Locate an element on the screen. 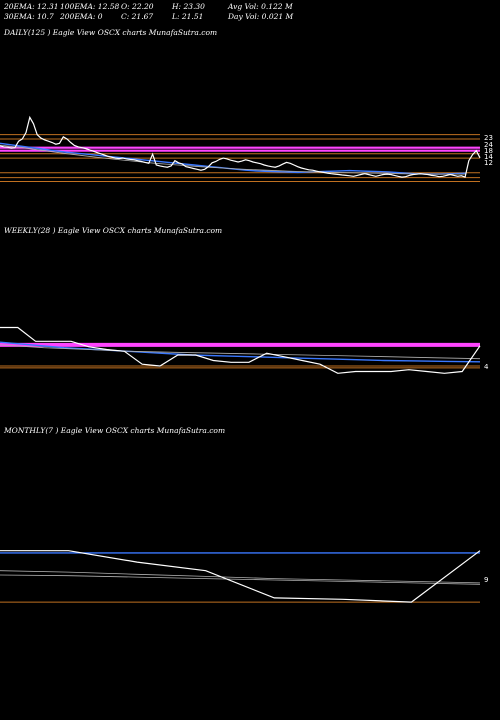 This screenshot has height=720, width=500. monthly-chart: 9 is located at coordinates (244, 576).